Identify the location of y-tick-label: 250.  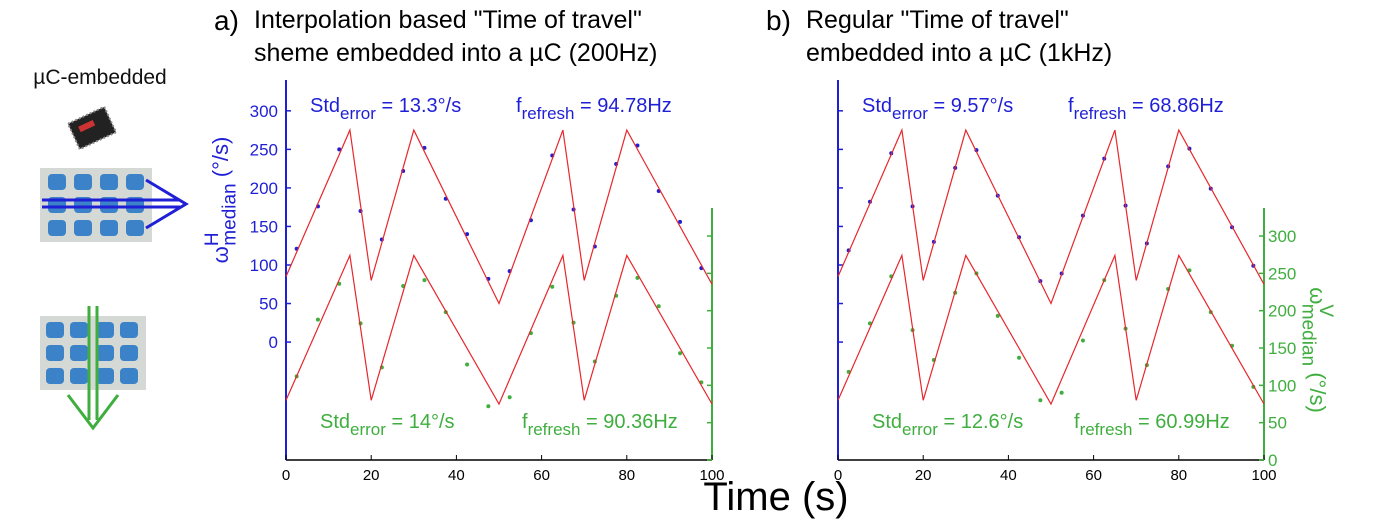
(264, 149).